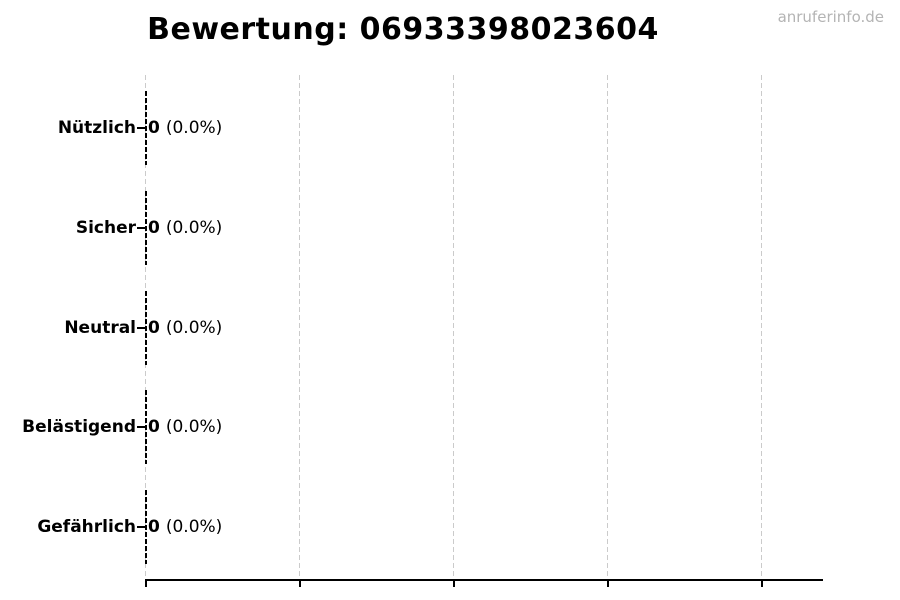  I want to click on bar-row: Nützlich 0 (0.0%), so click(450, 128).